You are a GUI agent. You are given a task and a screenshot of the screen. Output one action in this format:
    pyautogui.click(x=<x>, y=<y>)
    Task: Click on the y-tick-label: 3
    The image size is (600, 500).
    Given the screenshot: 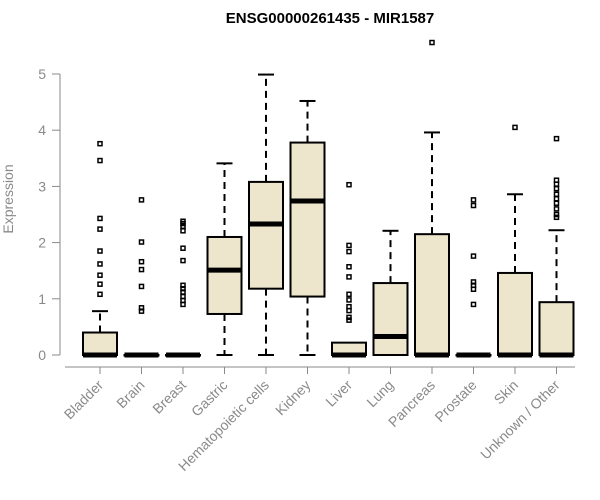 What is the action you would take?
    pyautogui.click(x=42, y=186)
    